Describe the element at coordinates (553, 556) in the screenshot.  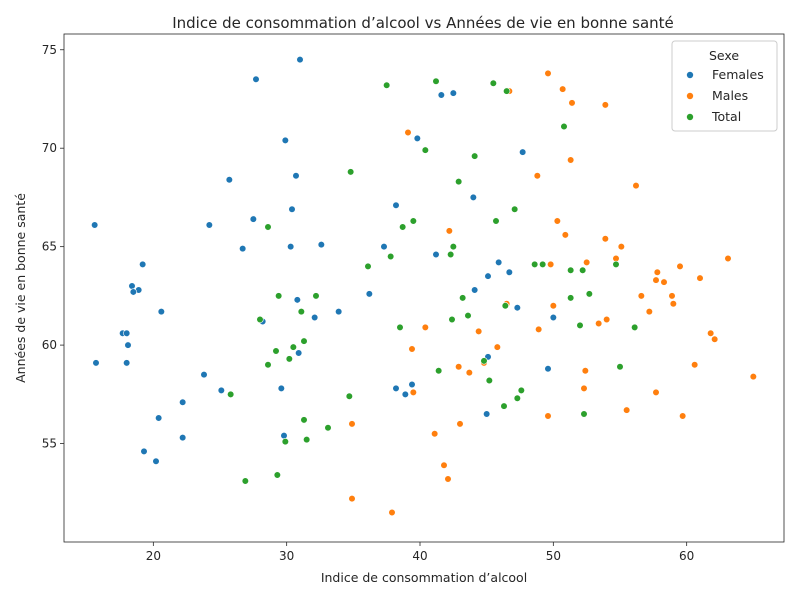
I see `x-tick-label: 50` at that location.